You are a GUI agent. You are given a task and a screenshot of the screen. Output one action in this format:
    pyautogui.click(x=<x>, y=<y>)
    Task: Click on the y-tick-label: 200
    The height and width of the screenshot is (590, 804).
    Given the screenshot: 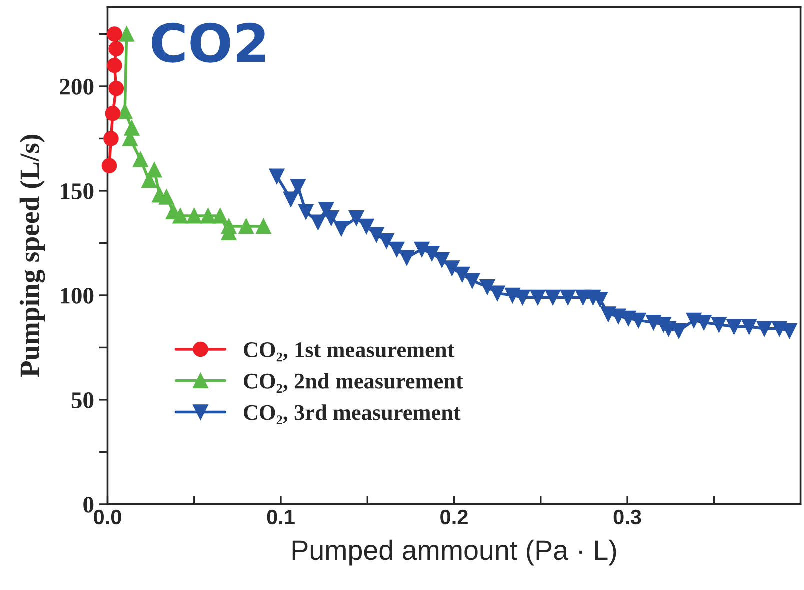 What is the action you would take?
    pyautogui.click(x=77, y=86)
    